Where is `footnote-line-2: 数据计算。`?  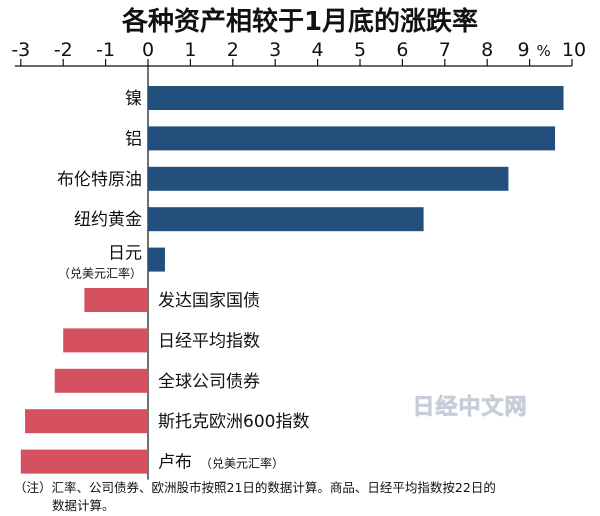 footnote-line-2: 数据计算。 is located at coordinates (83, 505).